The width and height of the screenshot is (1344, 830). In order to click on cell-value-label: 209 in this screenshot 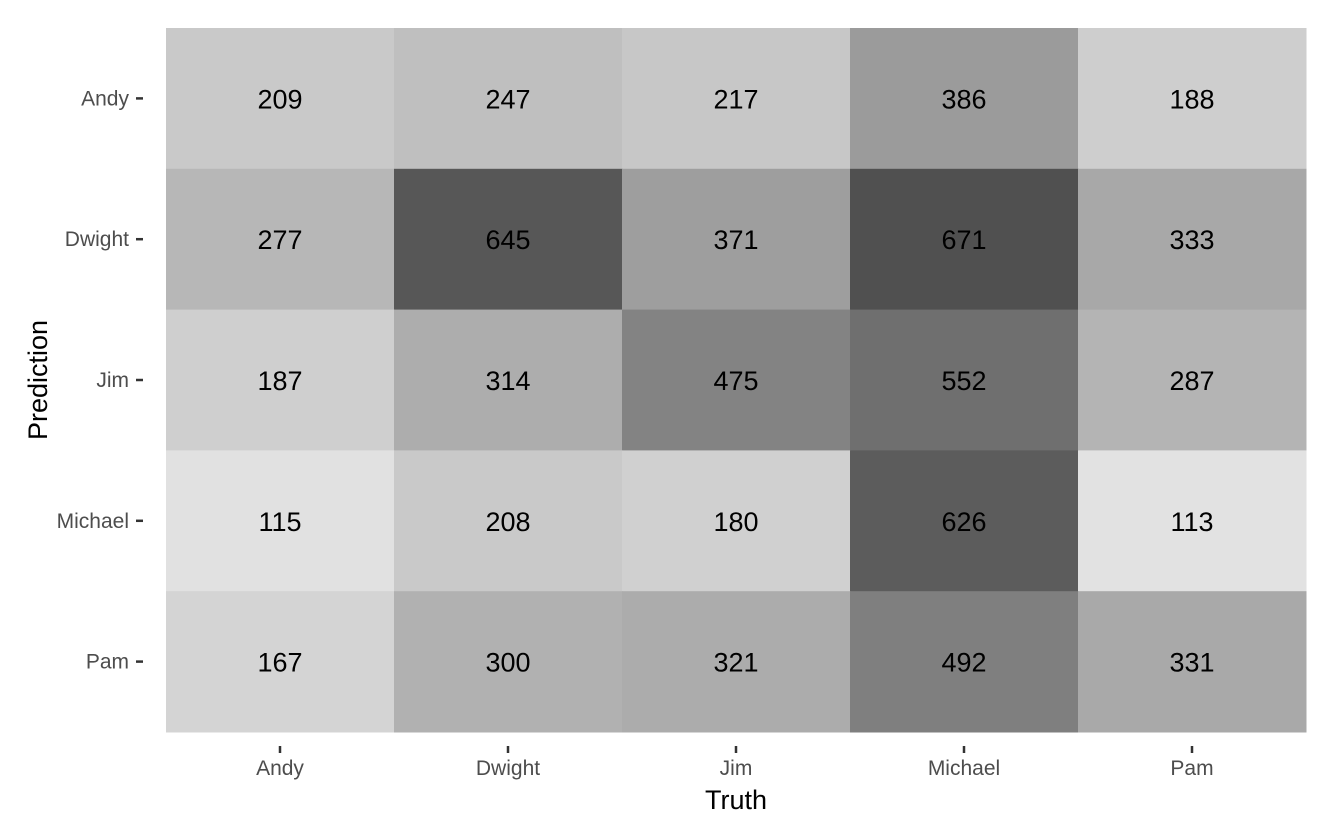, I will do `click(279, 99)`.